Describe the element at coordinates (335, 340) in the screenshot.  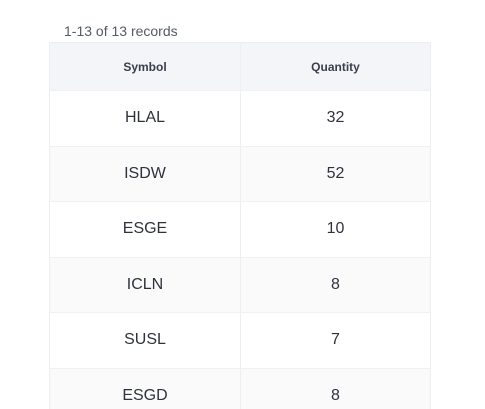
I see `quantity-cell: 7` at that location.